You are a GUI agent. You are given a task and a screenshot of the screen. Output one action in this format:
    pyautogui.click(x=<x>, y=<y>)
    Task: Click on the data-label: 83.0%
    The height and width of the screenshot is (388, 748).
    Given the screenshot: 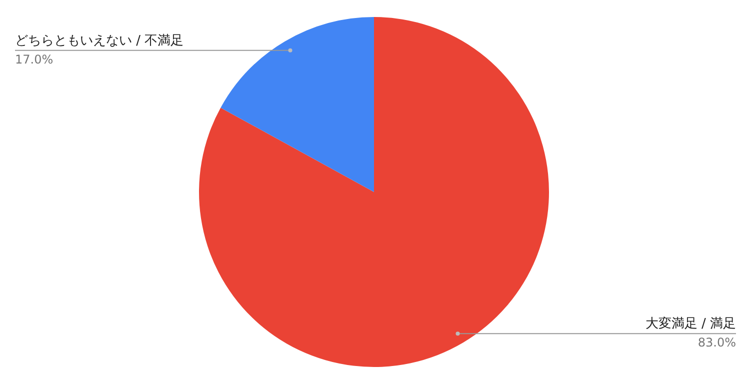 What is the action you would take?
    pyautogui.click(x=717, y=343)
    